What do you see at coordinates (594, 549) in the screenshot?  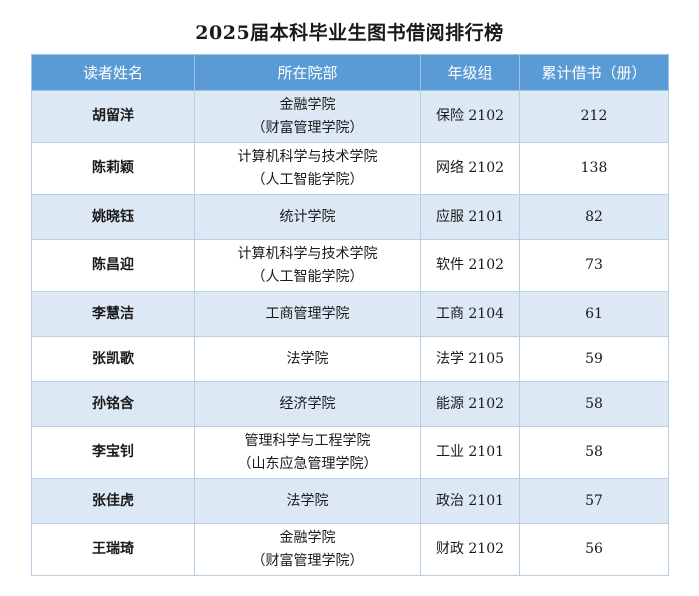 I see `count-cell: 56` at bounding box center [594, 549].